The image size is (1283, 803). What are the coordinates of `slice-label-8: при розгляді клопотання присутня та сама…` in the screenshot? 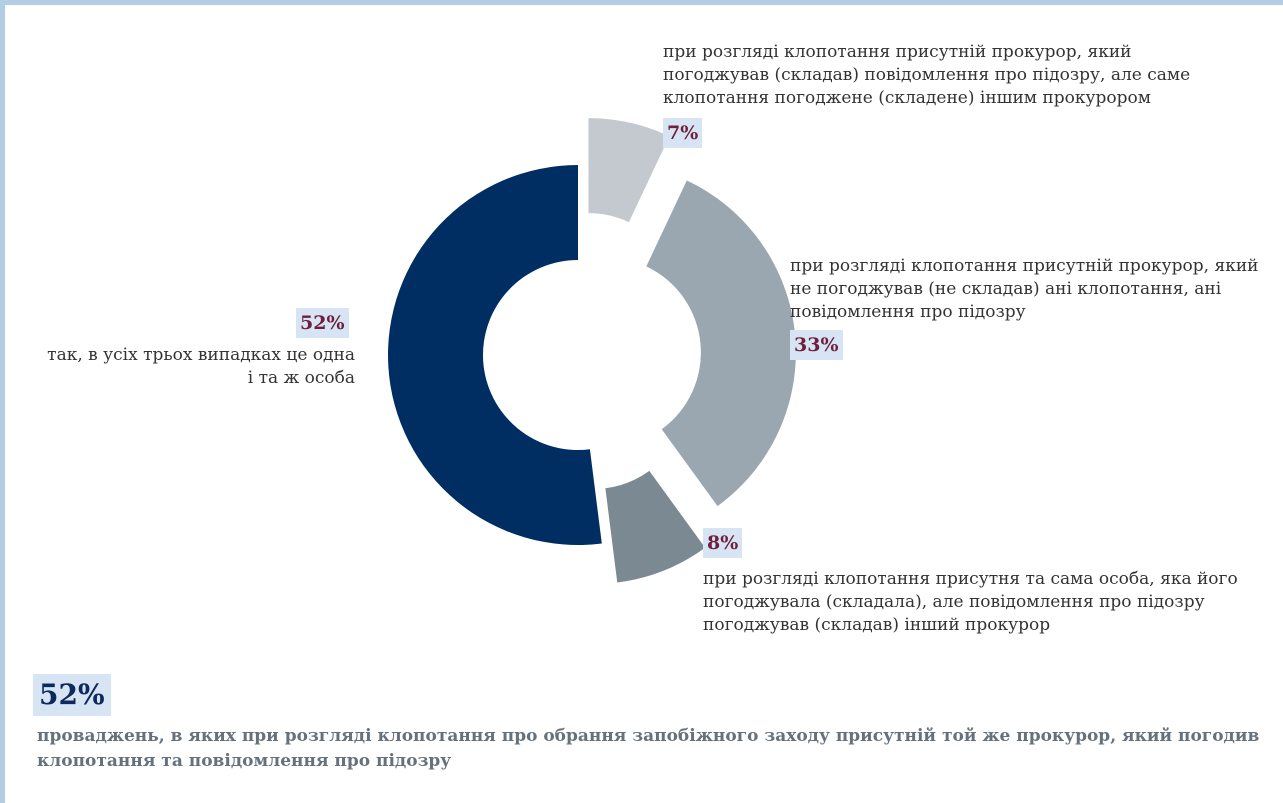 It's located at (970, 602).